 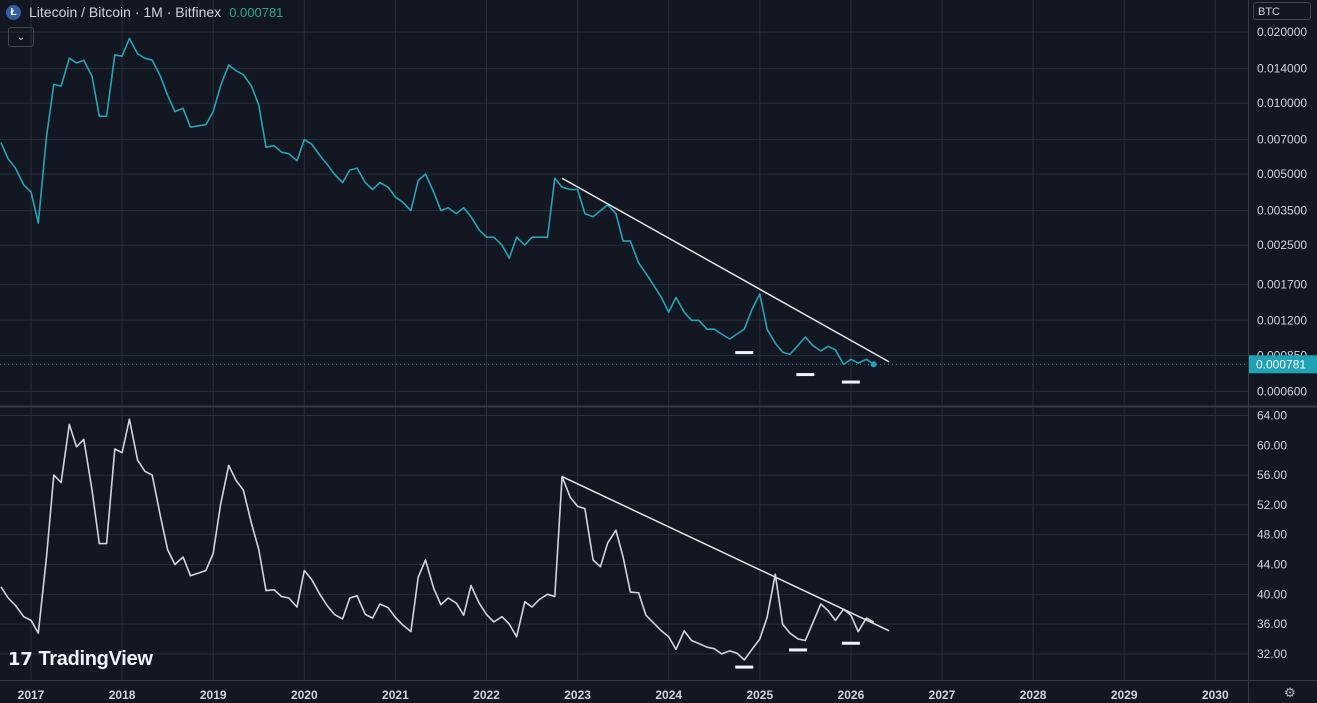 I want to click on y-tick-label: 44.00, so click(x=1272, y=564).